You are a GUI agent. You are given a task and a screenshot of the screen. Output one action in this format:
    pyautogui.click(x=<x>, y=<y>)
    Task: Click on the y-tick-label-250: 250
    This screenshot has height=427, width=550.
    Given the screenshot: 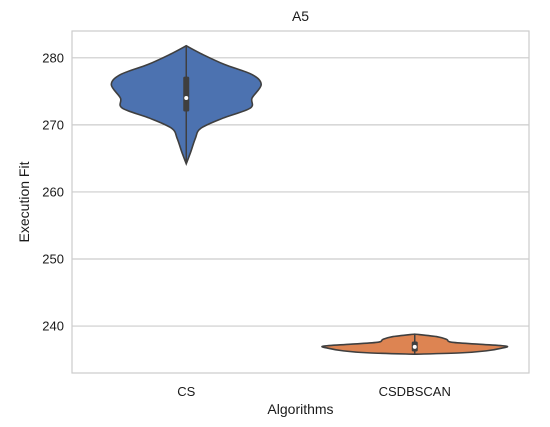 What is the action you would take?
    pyautogui.click(x=53, y=259)
    